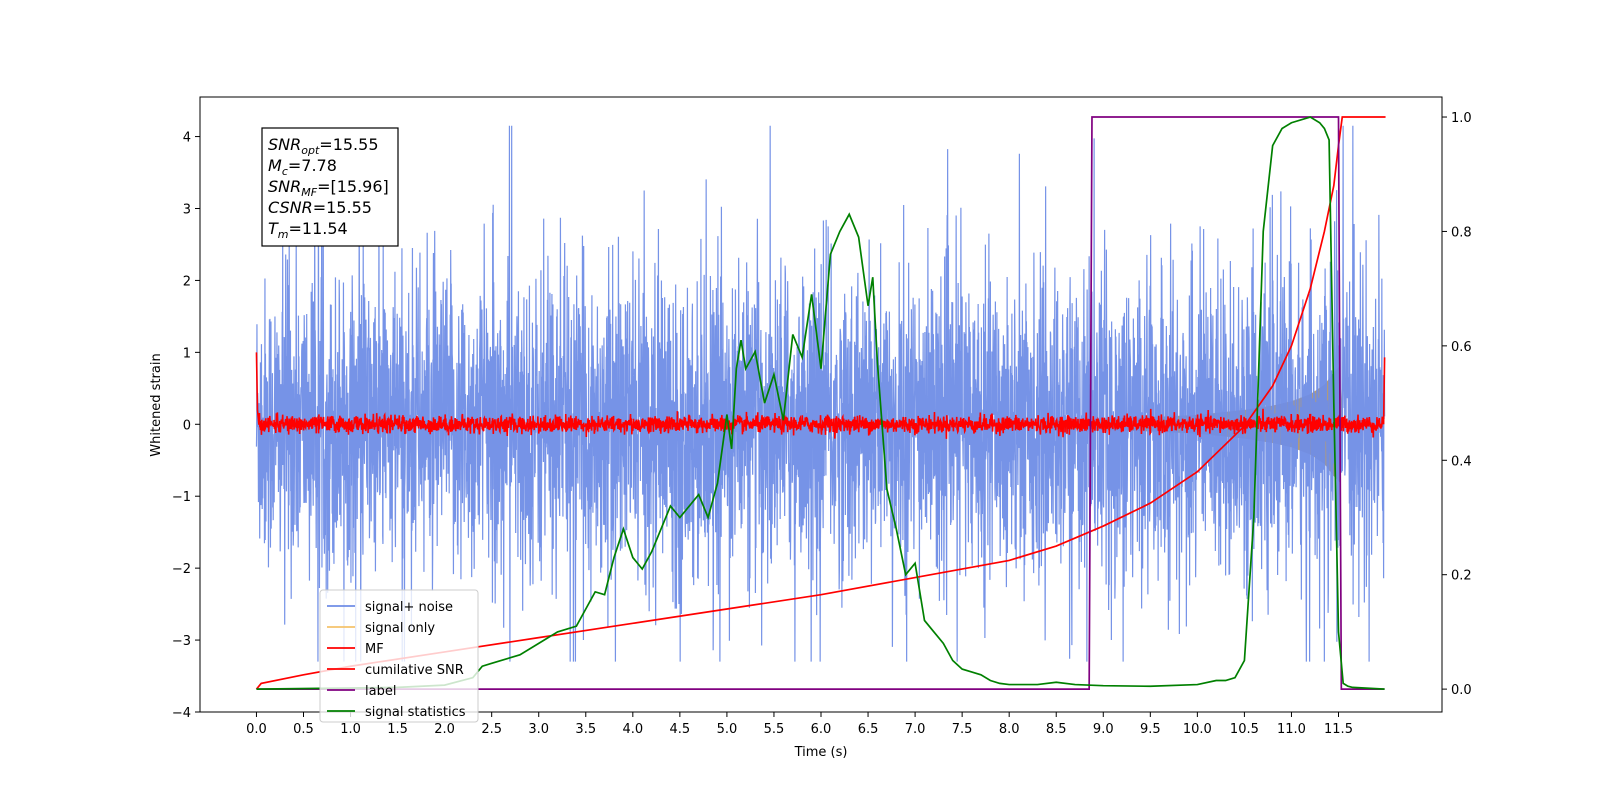  What do you see at coordinates (374, 649) in the screenshot?
I see `legend-label: MF` at bounding box center [374, 649].